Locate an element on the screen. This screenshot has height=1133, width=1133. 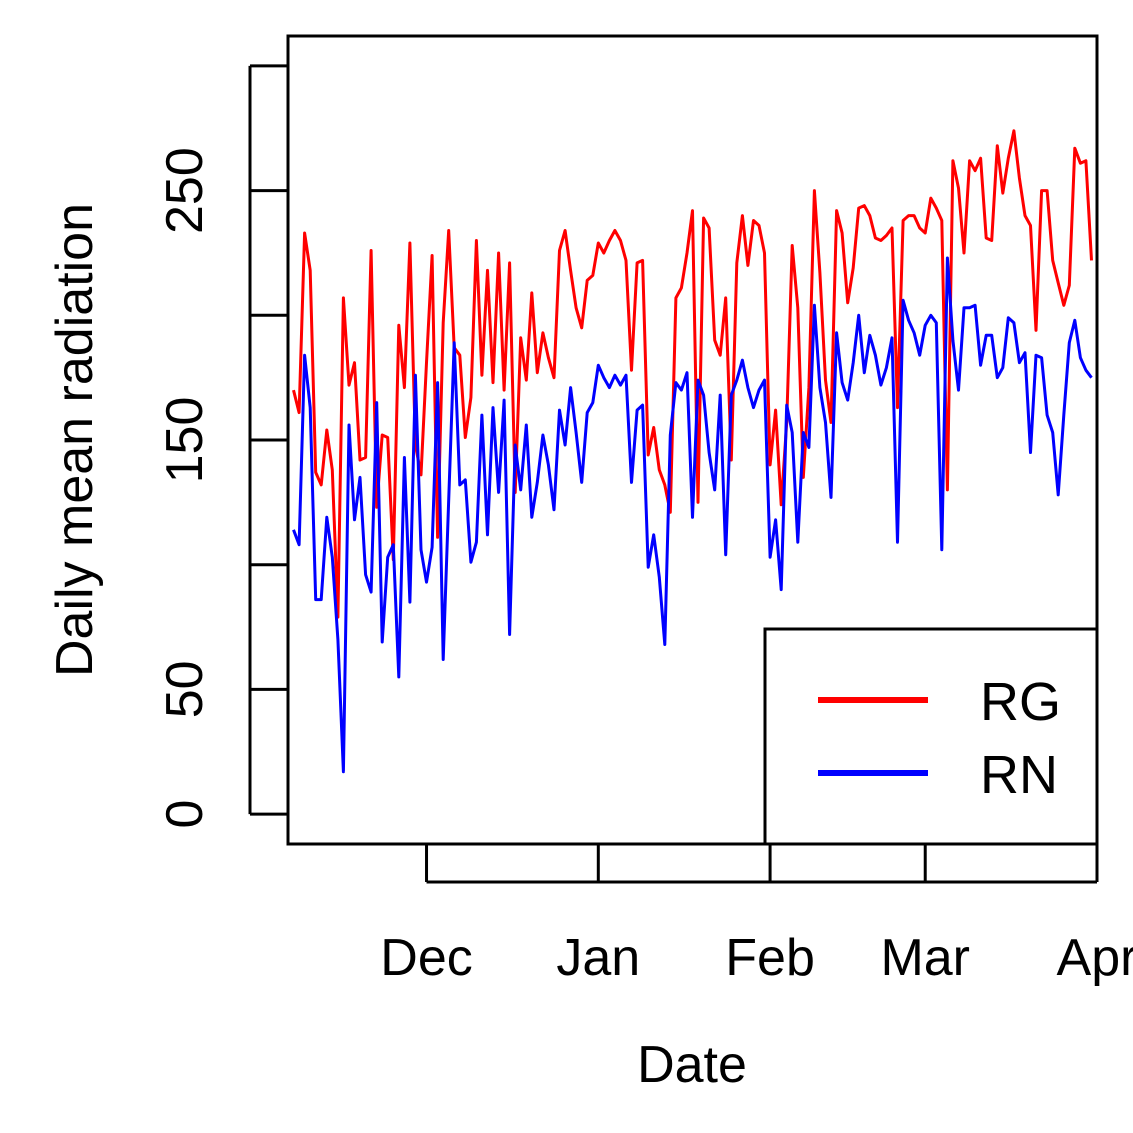
x-axis-title: Date is located at coordinates (692, 1065).